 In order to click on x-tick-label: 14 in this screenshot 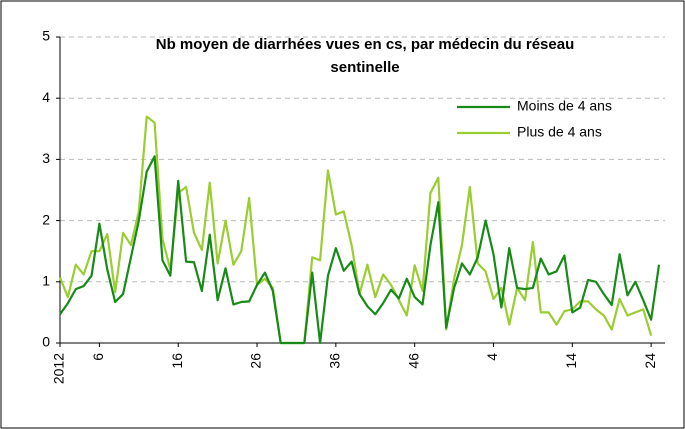, I will do `click(571, 361)`.